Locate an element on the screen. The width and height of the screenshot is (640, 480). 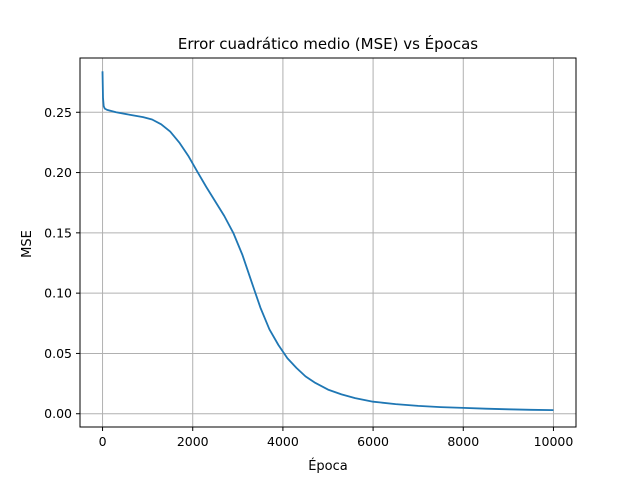
y-tick-label: 0.15 is located at coordinates (58, 232).